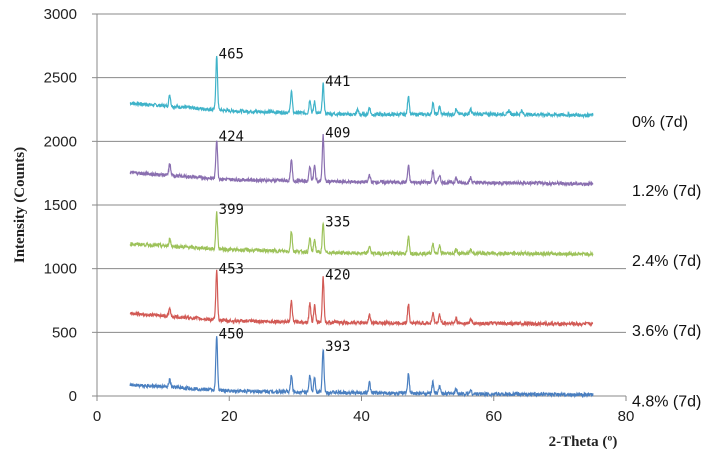 This screenshot has width=722, height=454. I want to click on x-tick-label: 40, so click(361, 416).